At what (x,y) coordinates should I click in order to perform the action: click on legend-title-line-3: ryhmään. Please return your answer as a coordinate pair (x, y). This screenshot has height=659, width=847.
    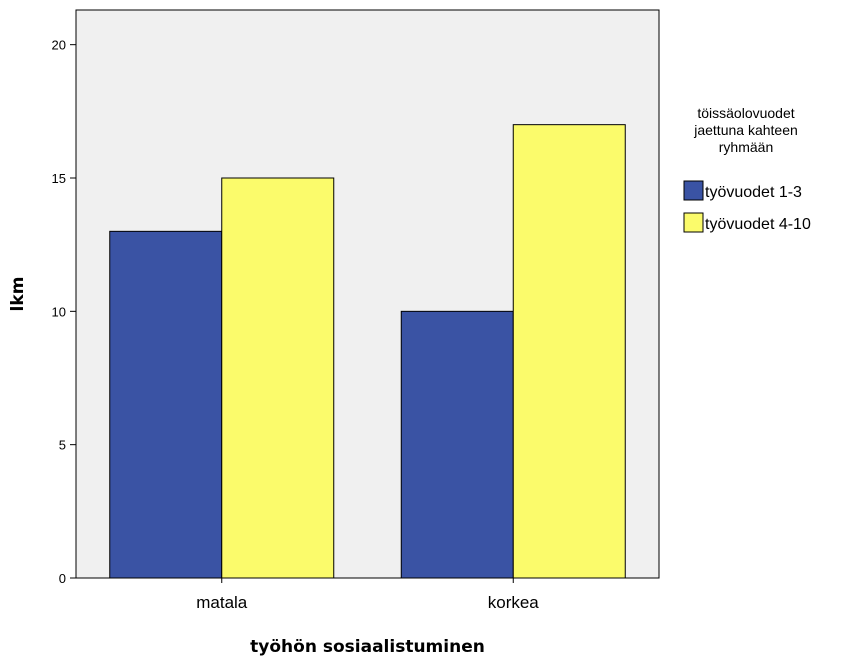
    Looking at the image, I should click on (746, 147).